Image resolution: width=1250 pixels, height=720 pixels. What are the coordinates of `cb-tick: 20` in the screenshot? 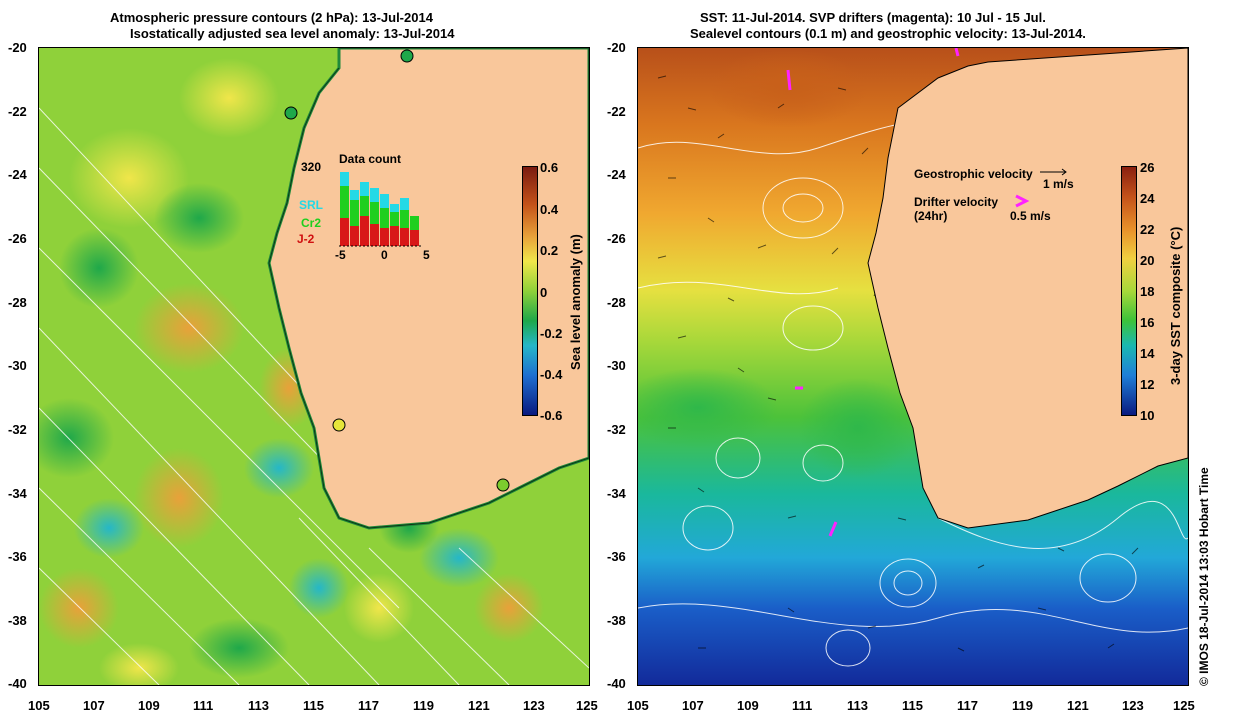 It's located at (1147, 260).